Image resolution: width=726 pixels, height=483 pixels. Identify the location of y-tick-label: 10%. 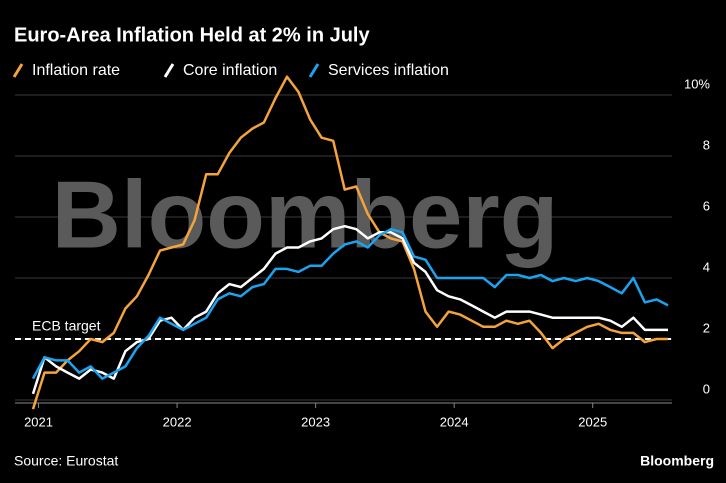
(697, 83).